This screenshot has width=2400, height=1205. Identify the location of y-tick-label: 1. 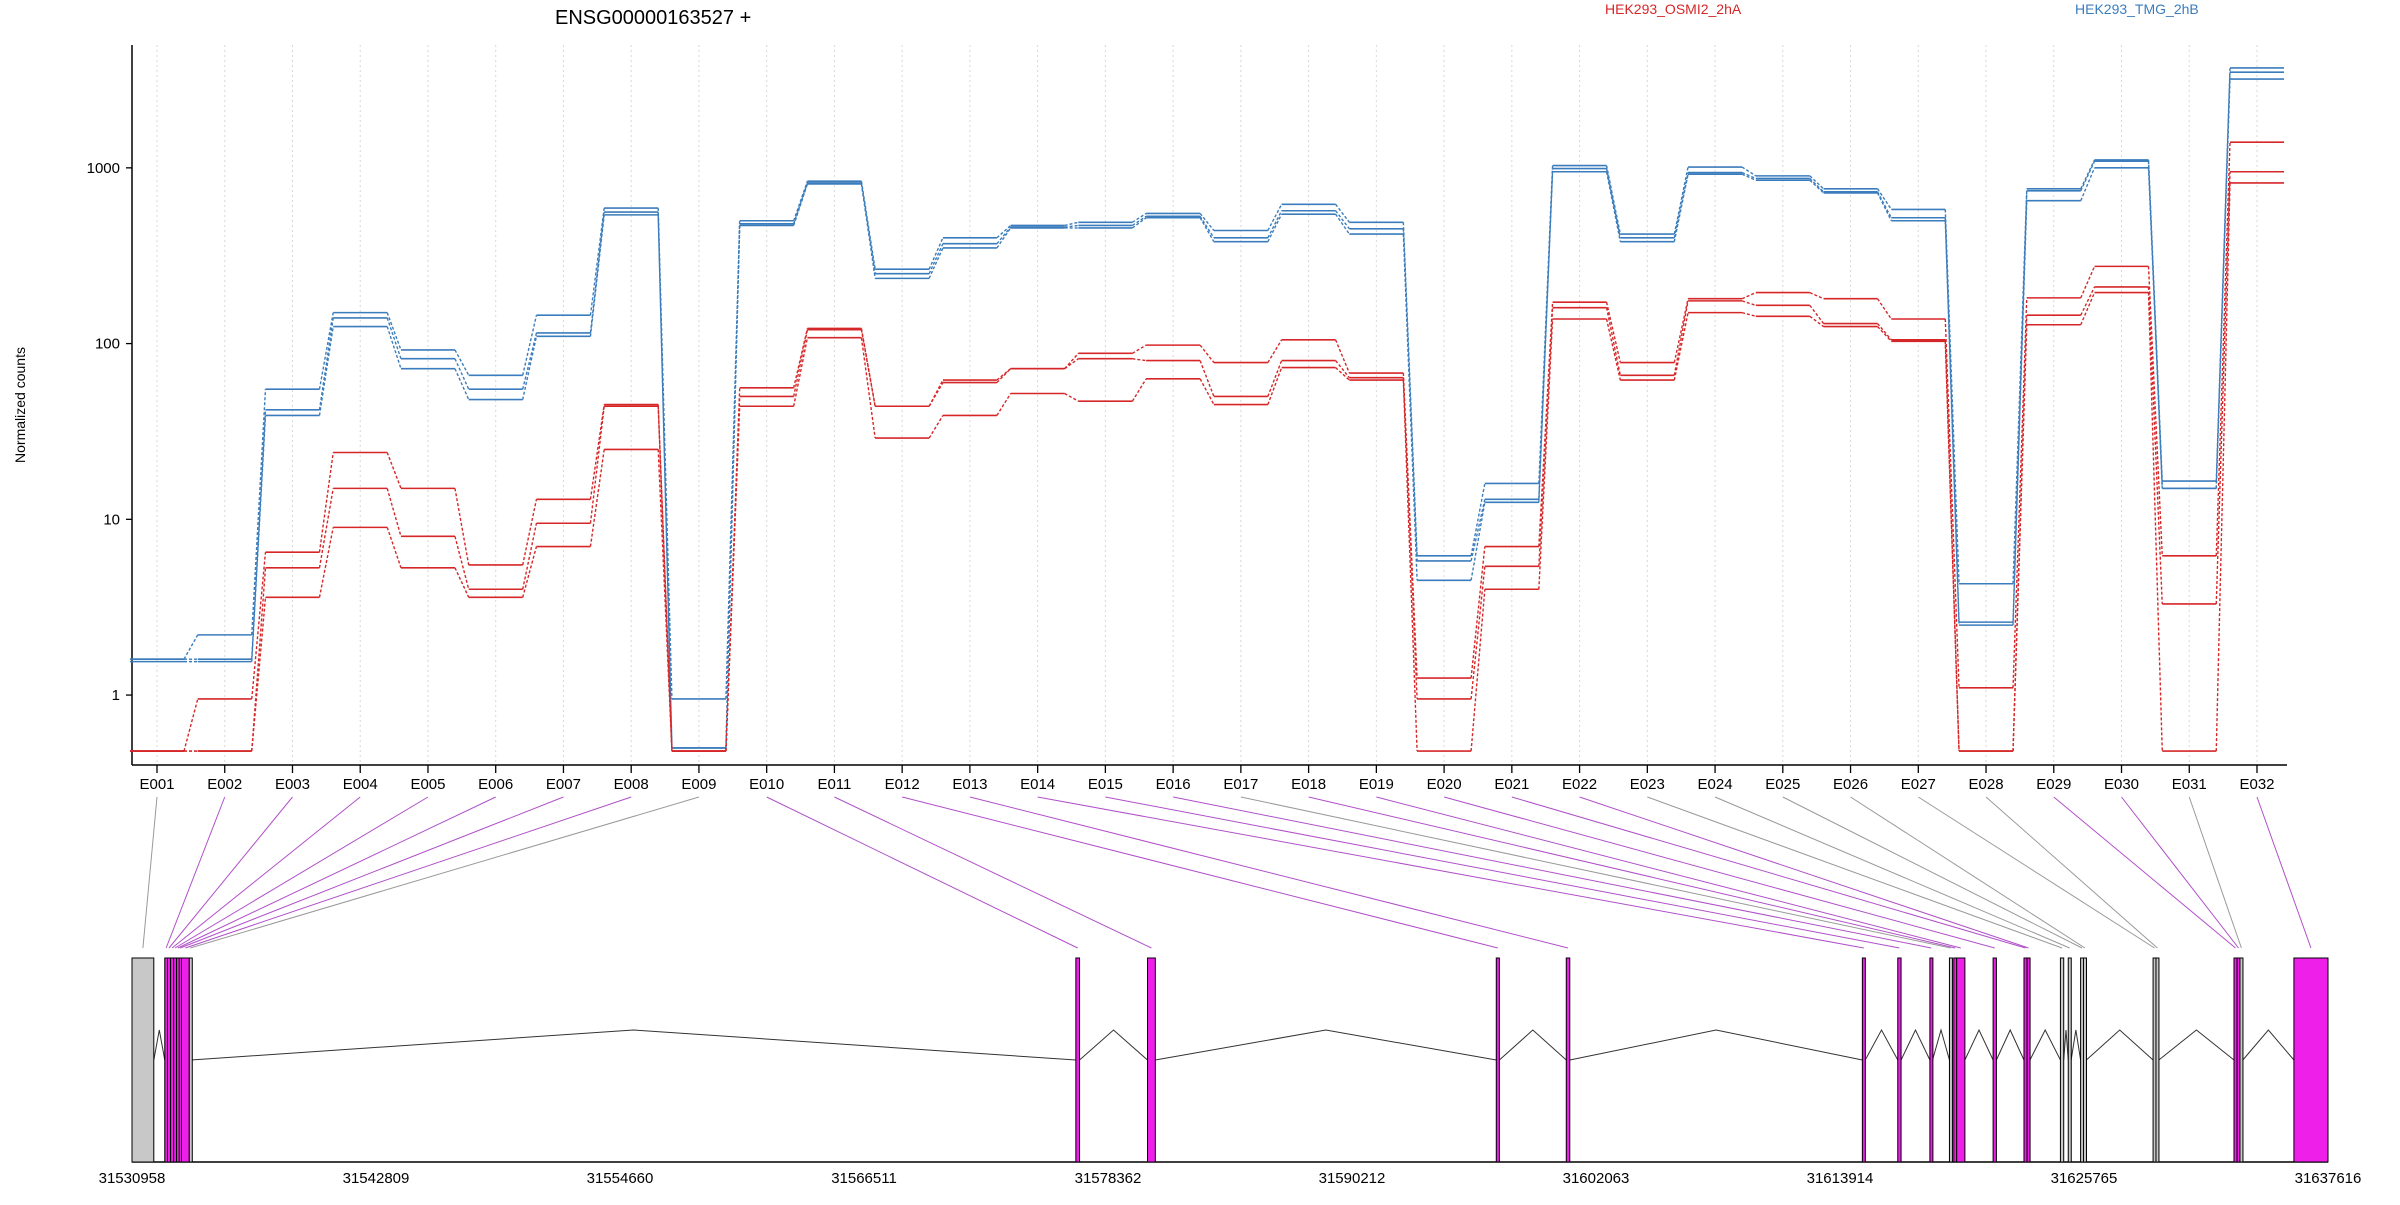
(116, 695).